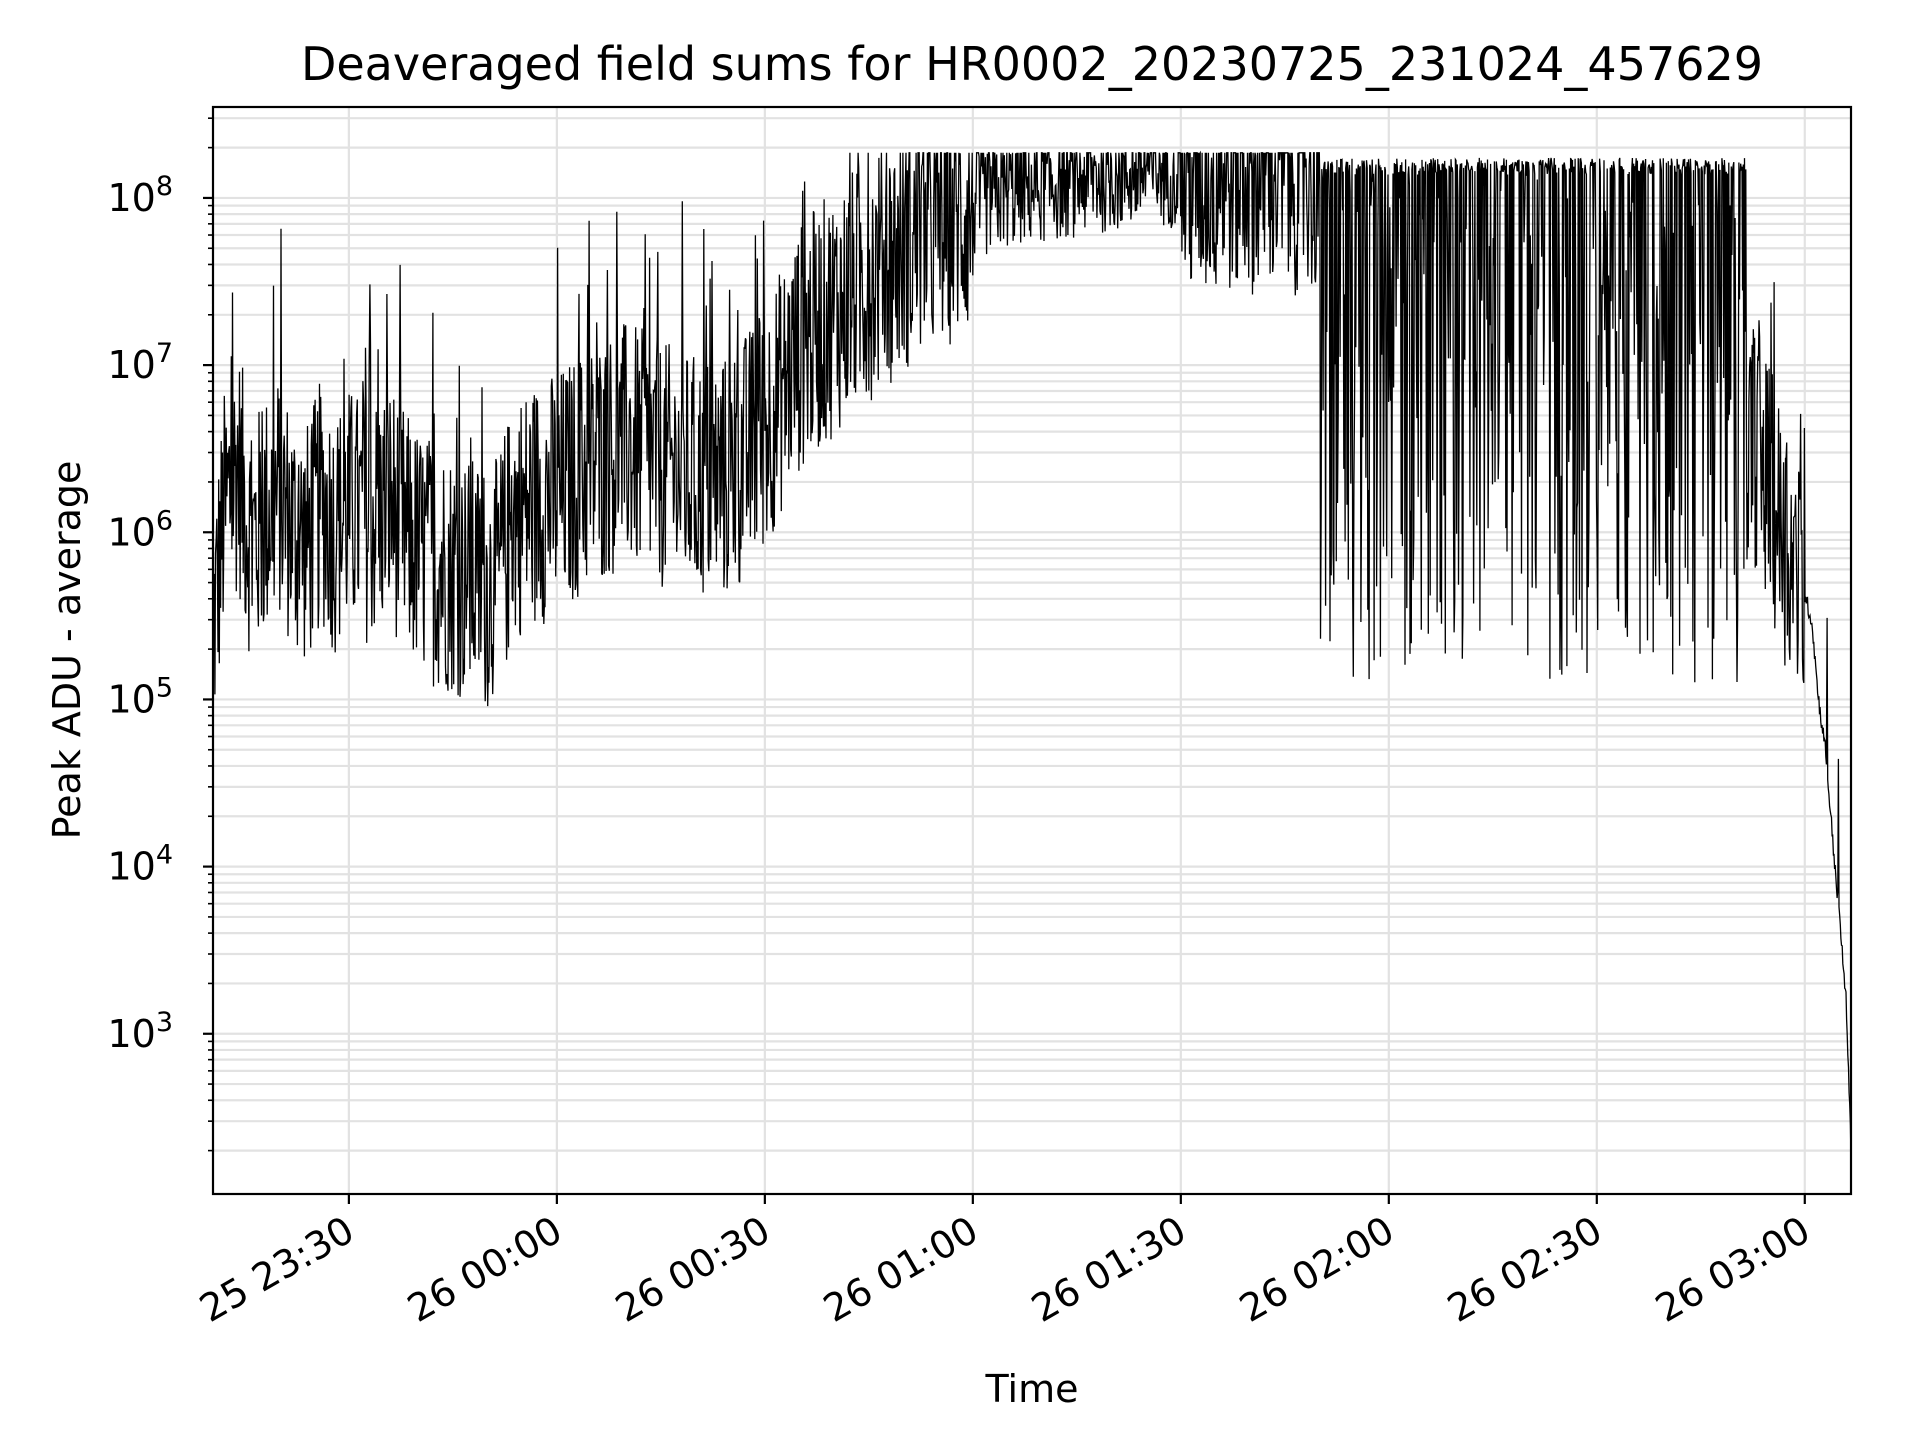 The width and height of the screenshot is (1920, 1444). I want to click on y-tick-label: 106, so click(140, 529).